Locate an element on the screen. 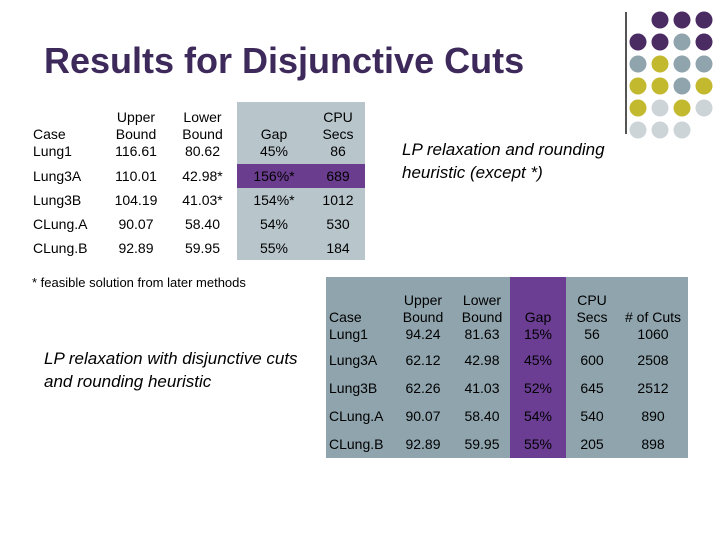  table-cell: 42.98* is located at coordinates (202, 176).